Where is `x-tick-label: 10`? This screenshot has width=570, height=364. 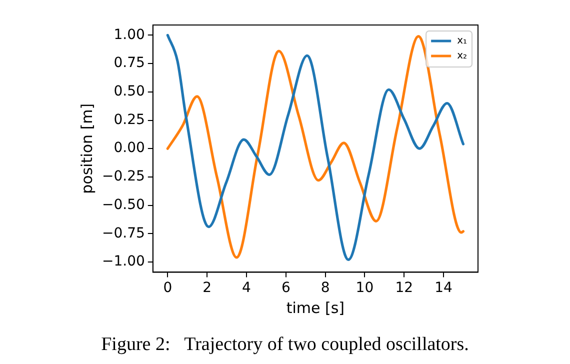
x-tick-label: 10 is located at coordinates (365, 288).